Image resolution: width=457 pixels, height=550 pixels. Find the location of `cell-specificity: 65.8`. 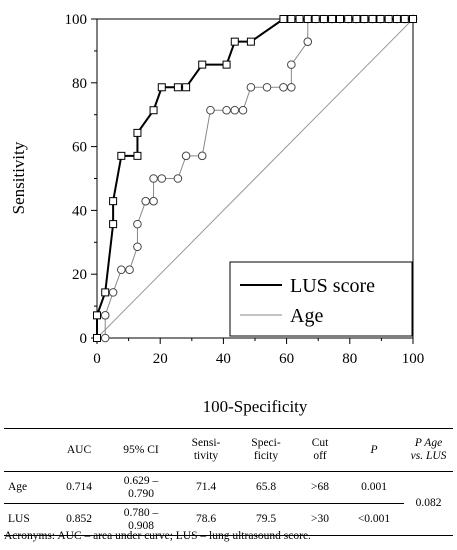

cell-specificity: 65.8 is located at coordinates (266, 487).